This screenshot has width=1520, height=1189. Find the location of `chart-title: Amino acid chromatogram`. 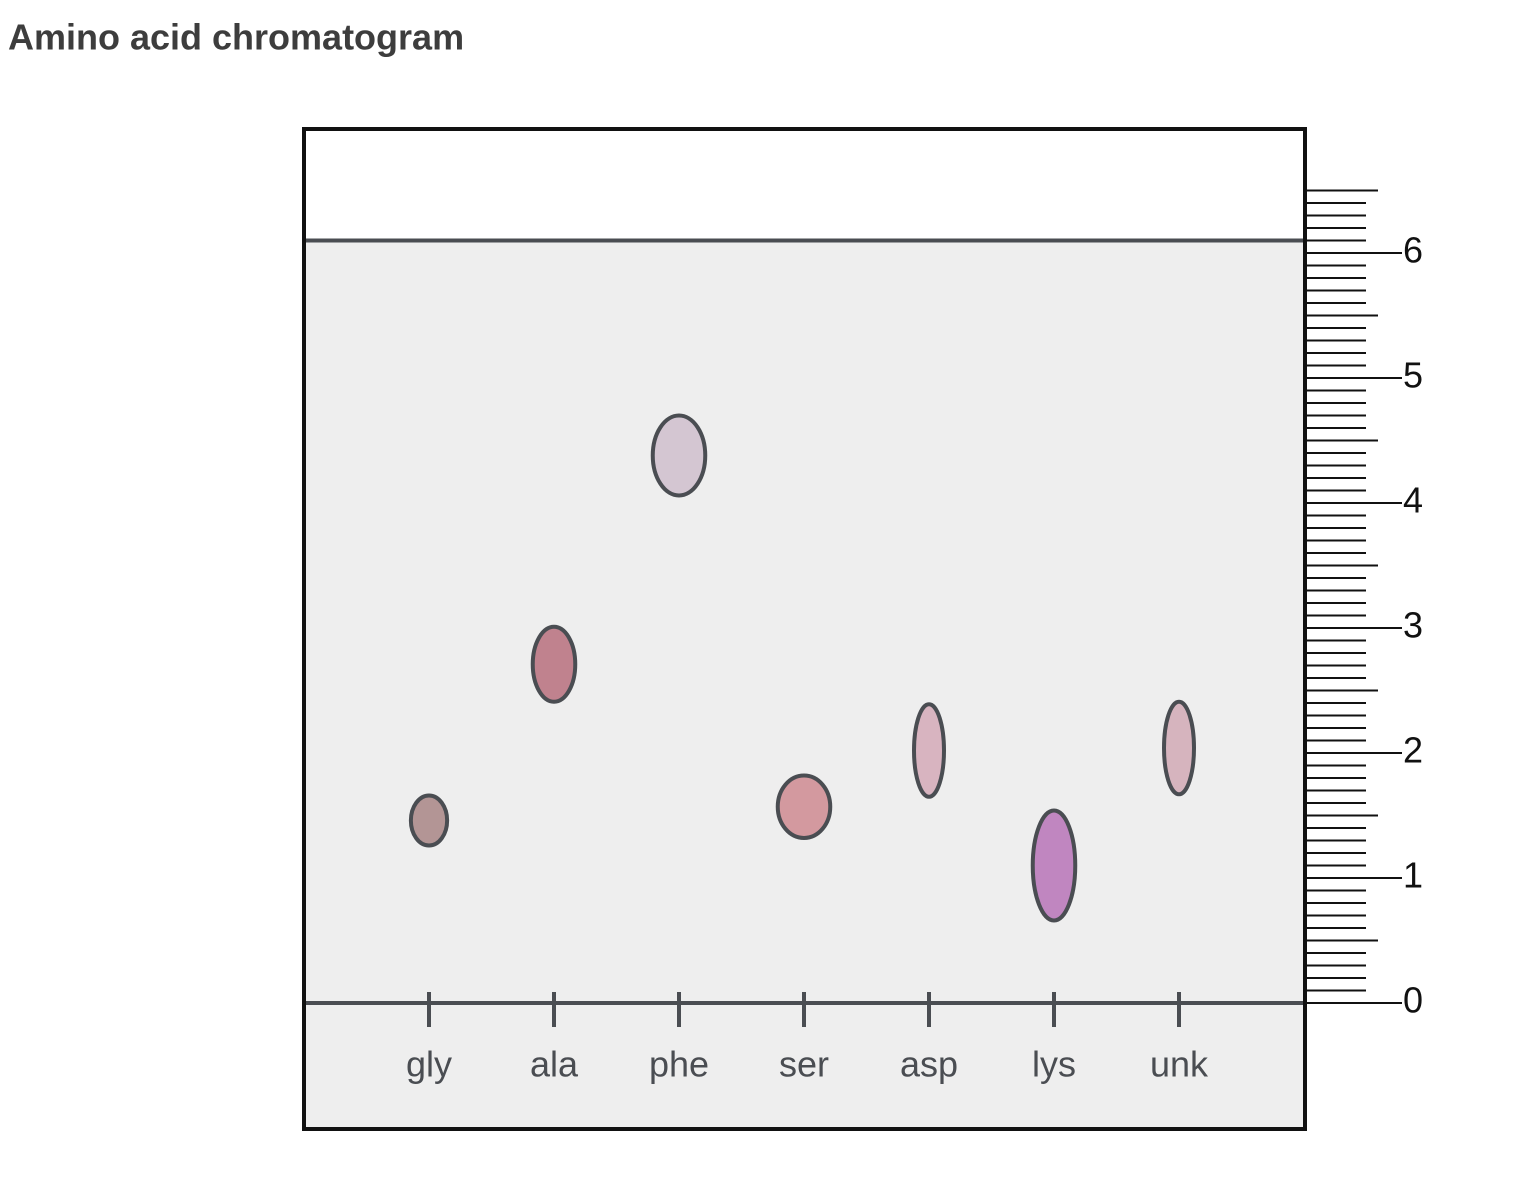

chart-title: Amino acid chromatogram is located at coordinates (236, 37).